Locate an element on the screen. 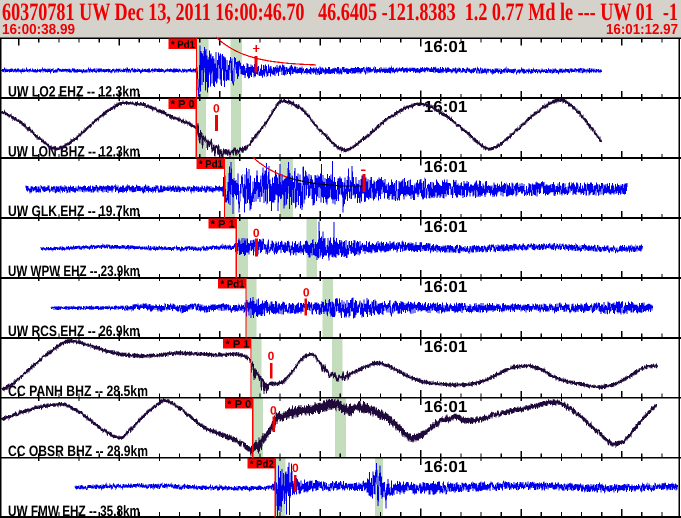 This screenshot has height=518, width=681. svg-text: UW RCS EHZ -- 26.9km is located at coordinates (74, 331).